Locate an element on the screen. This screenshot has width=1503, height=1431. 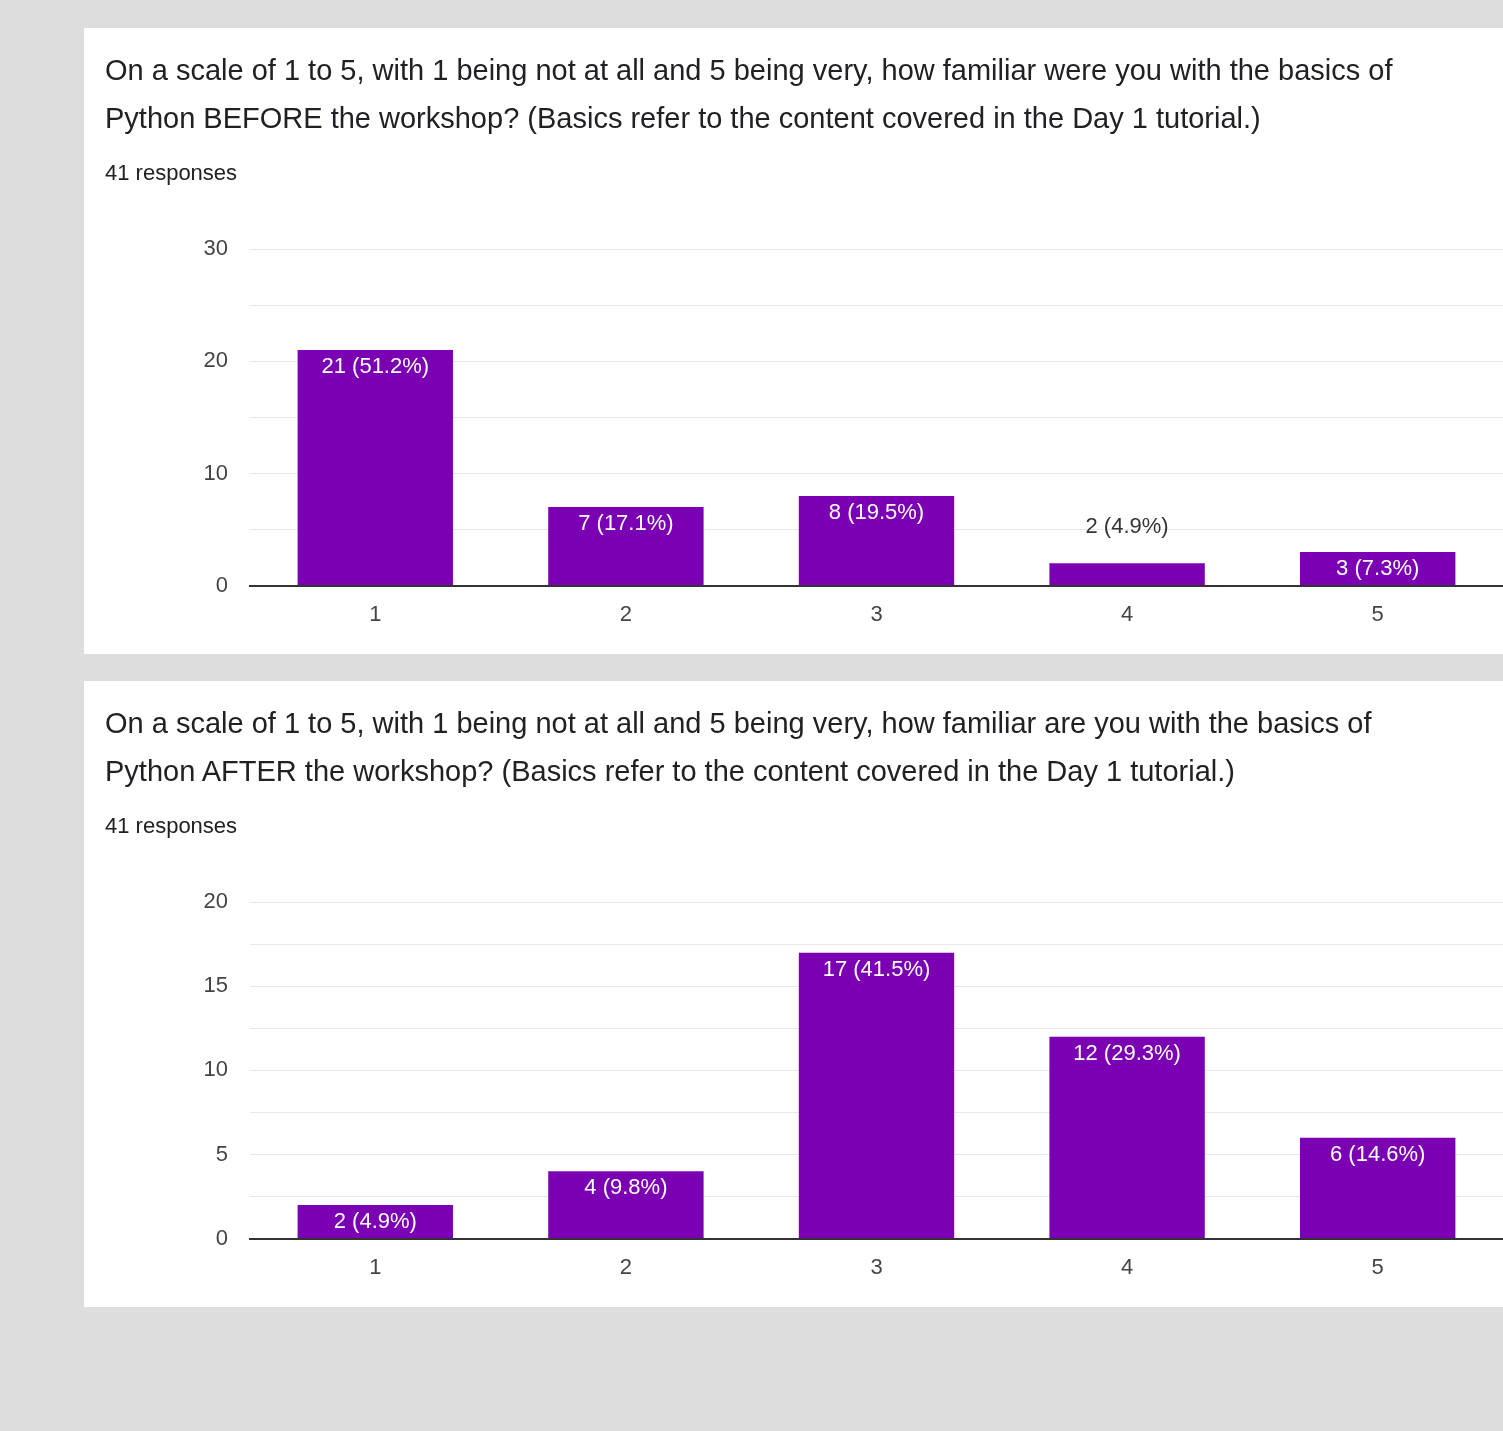
data-label: 7 (17.1%) is located at coordinates (626, 523).